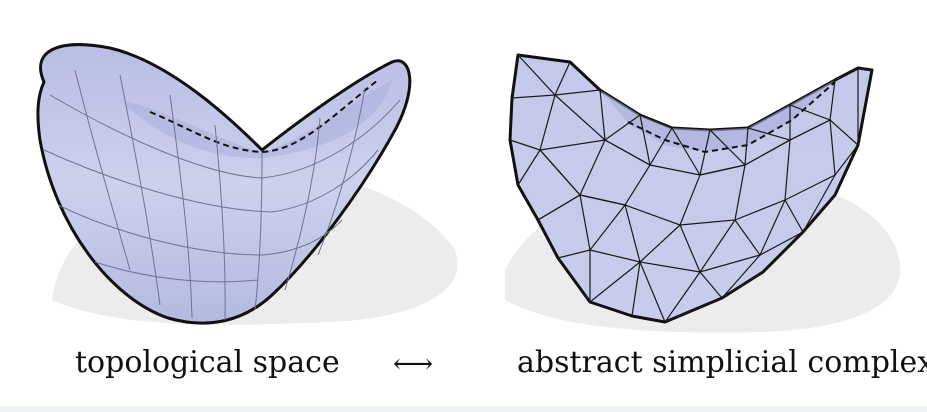 The height and width of the screenshot is (412, 927). What do you see at coordinates (256, 119) in the screenshot?
I see `left-rim-shade` at bounding box center [256, 119].